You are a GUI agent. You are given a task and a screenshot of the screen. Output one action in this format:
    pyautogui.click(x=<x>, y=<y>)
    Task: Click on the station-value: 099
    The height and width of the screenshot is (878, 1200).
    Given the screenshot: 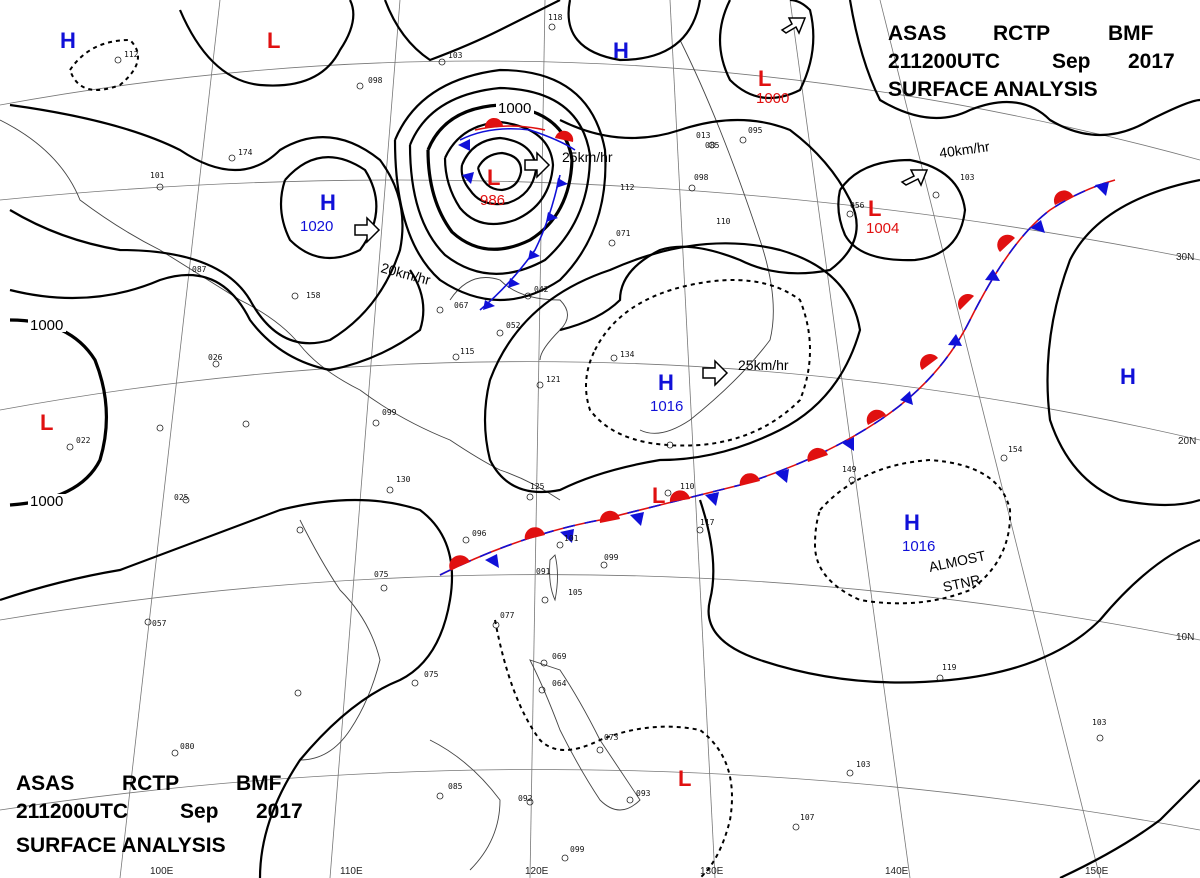 What is the action you would take?
    pyautogui.click(x=611, y=557)
    